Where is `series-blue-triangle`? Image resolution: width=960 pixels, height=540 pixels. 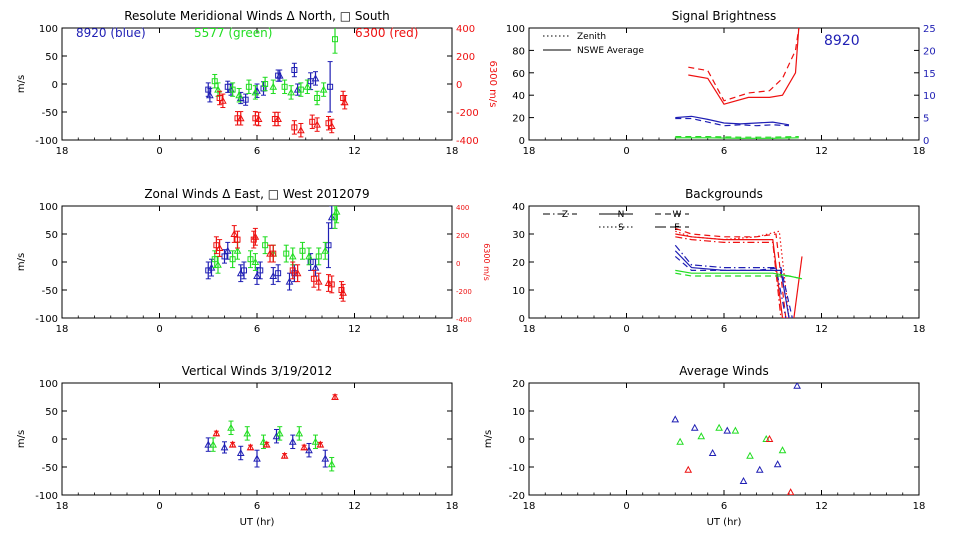
series-blue-triangle is located at coordinates (263, 87).